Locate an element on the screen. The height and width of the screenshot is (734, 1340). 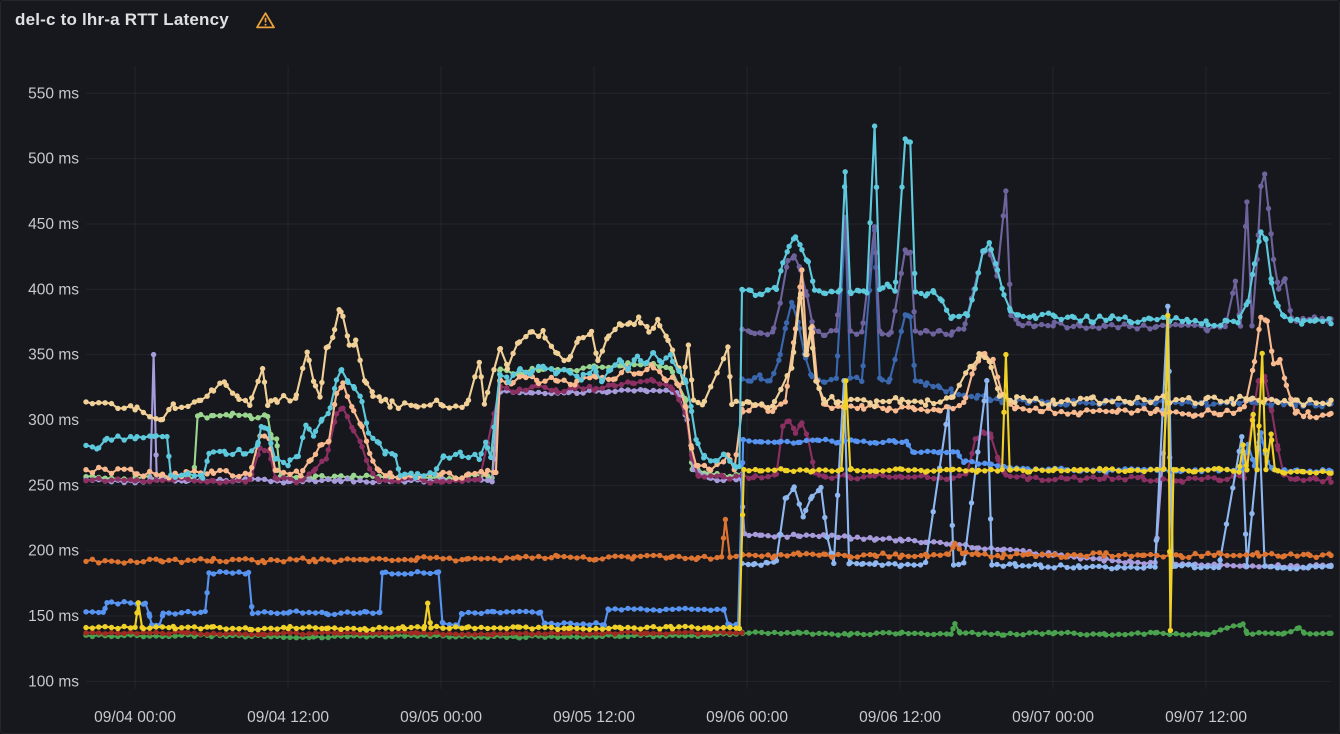
y-tick-label: 250 ms is located at coordinates (53, 485).